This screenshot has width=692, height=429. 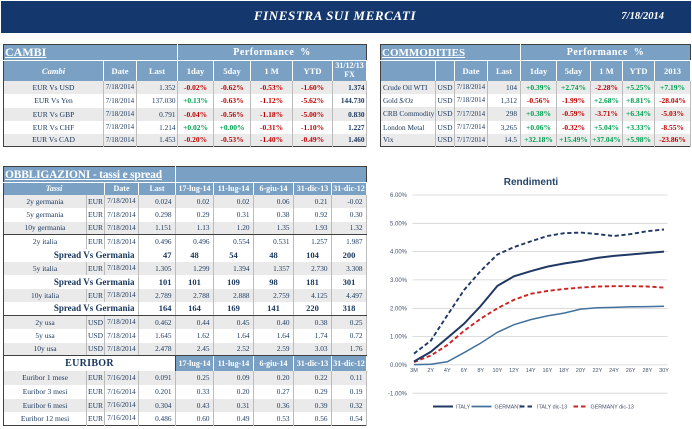 What do you see at coordinates (399, 309) in the screenshot?
I see `svg-text: 2.00%` at bounding box center [399, 309].